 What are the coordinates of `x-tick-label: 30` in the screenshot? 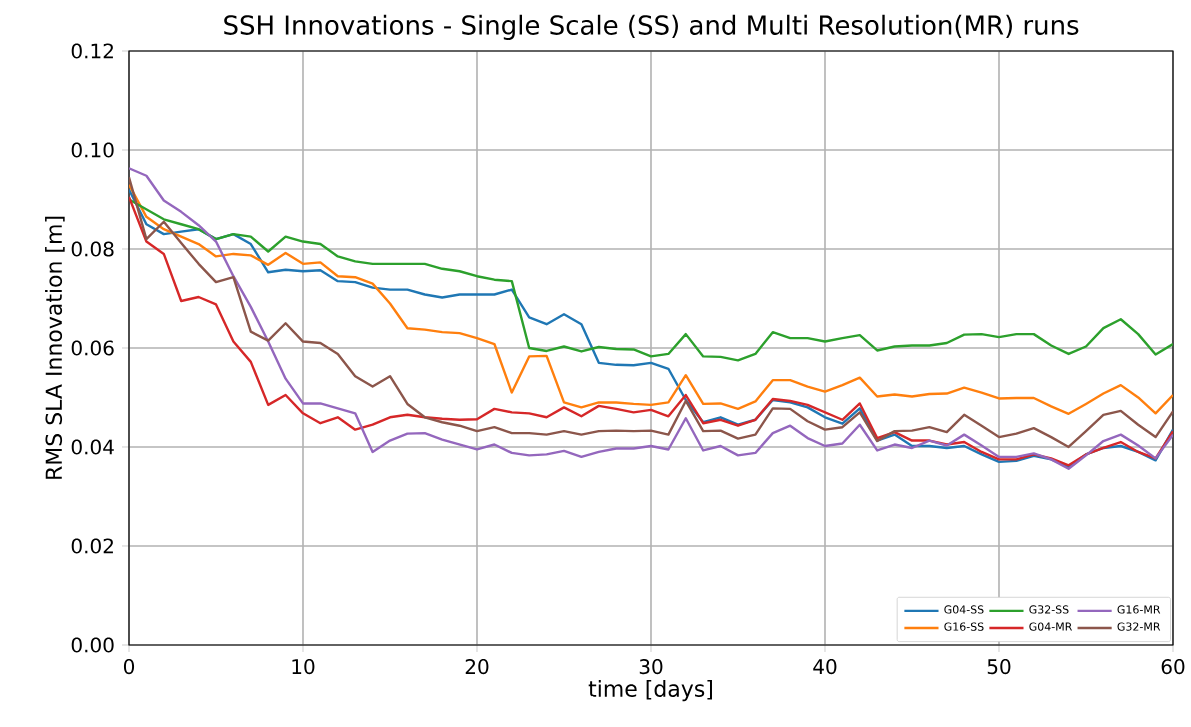 It's located at (651, 667).